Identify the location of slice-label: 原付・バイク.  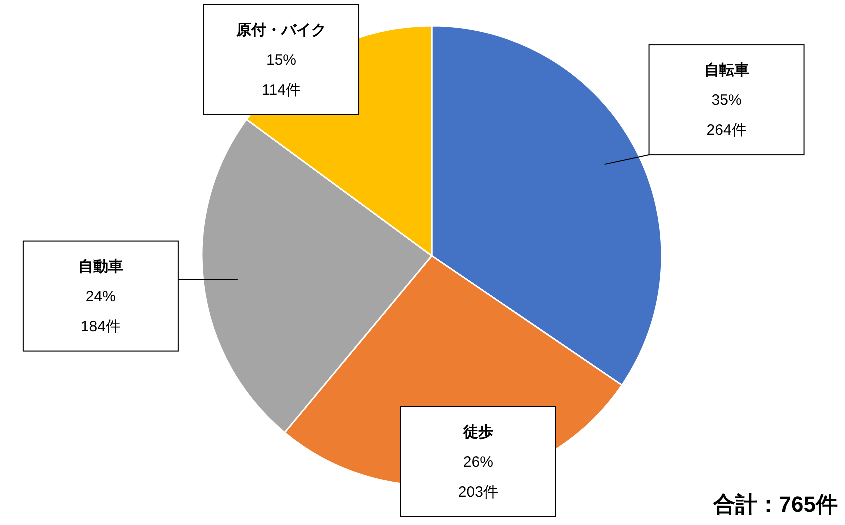
(281, 30).